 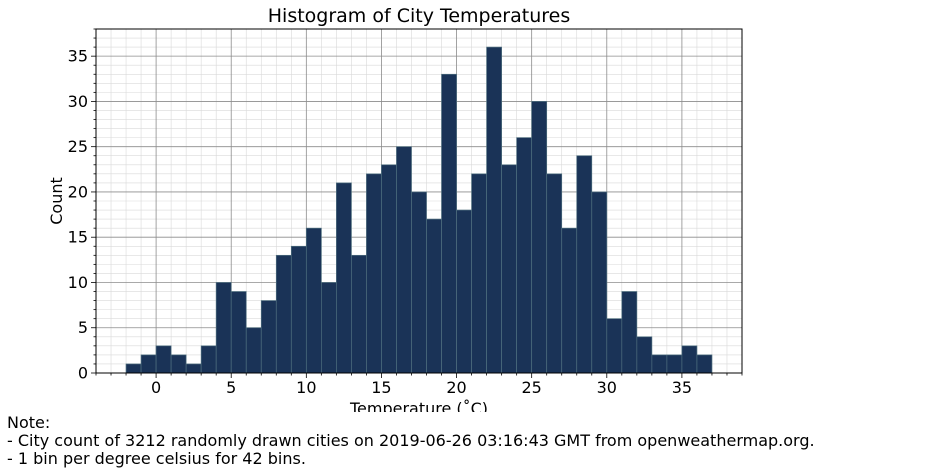 I want to click on y-tick-label: 0, so click(x=83, y=373).